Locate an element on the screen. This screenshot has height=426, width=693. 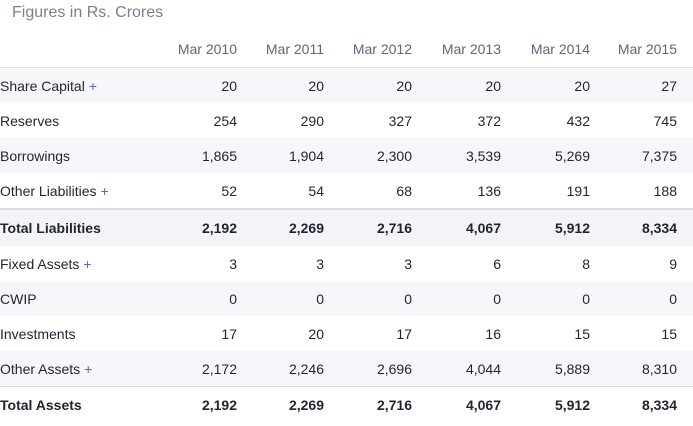
column-header-mar-2014: Mar 2014 is located at coordinates (545, 49).